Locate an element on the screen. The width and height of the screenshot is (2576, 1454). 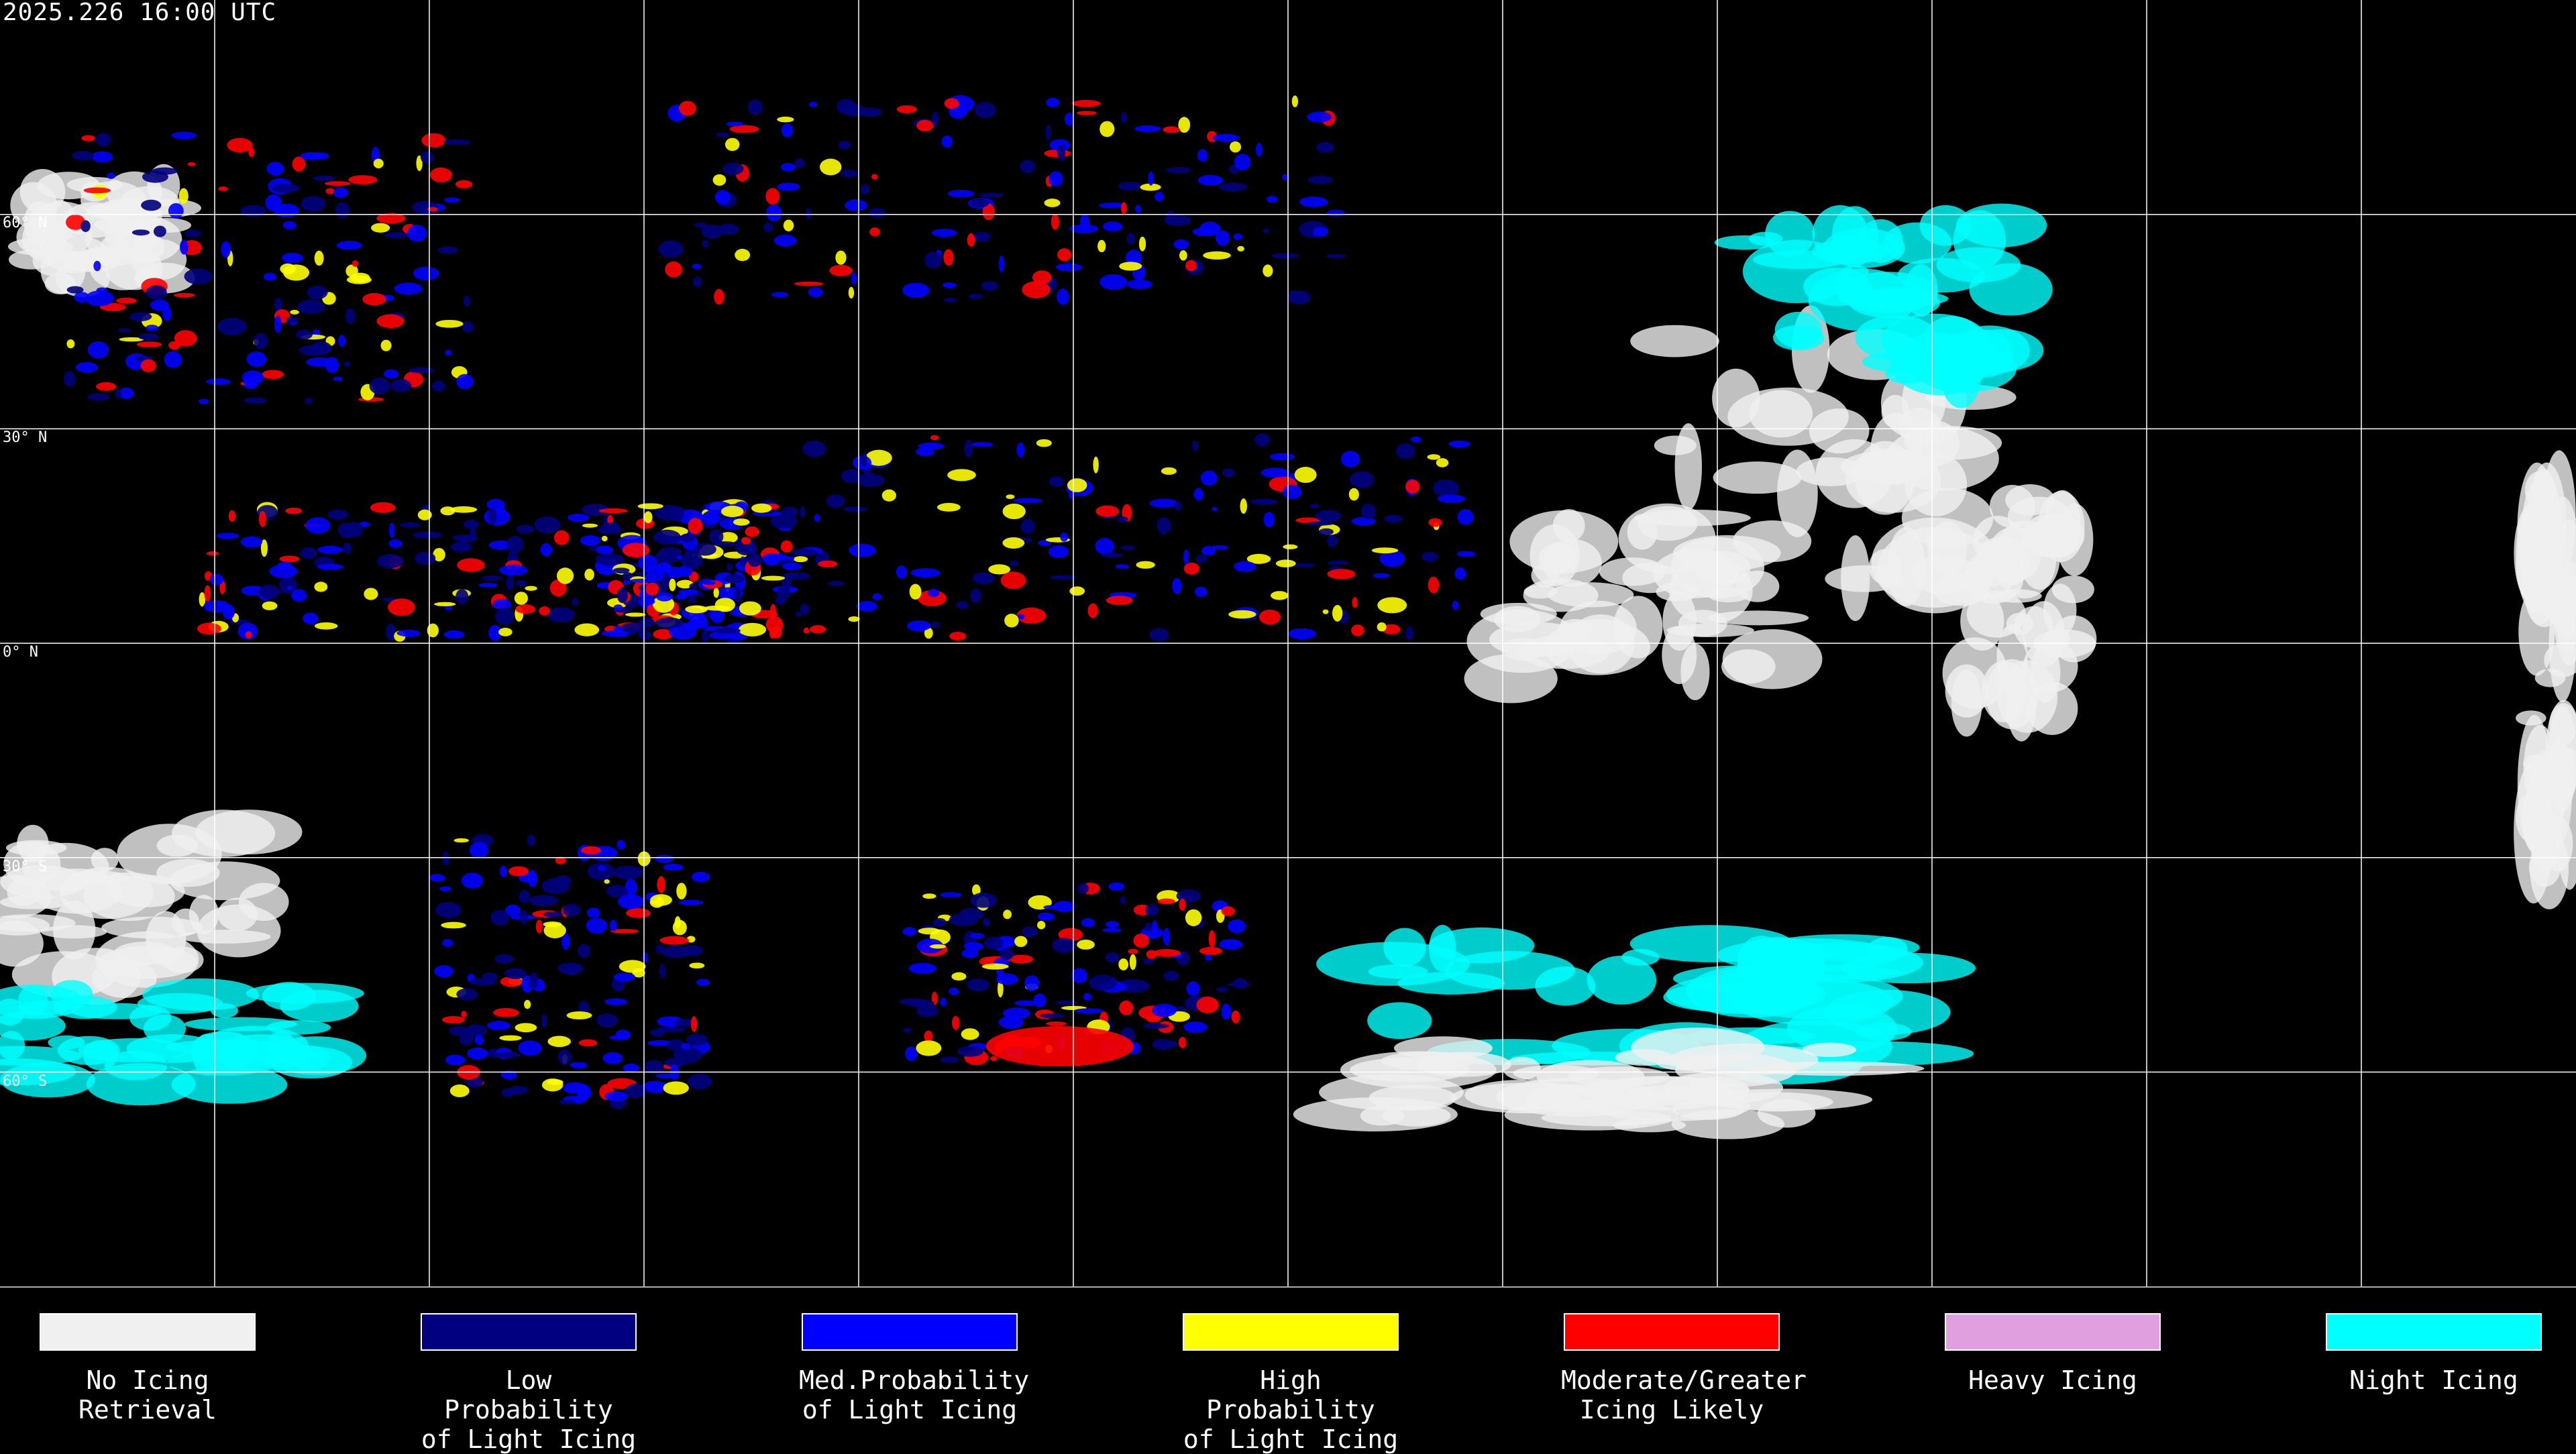
legend-label: Low Probability of Light Icing is located at coordinates (529, 1409).